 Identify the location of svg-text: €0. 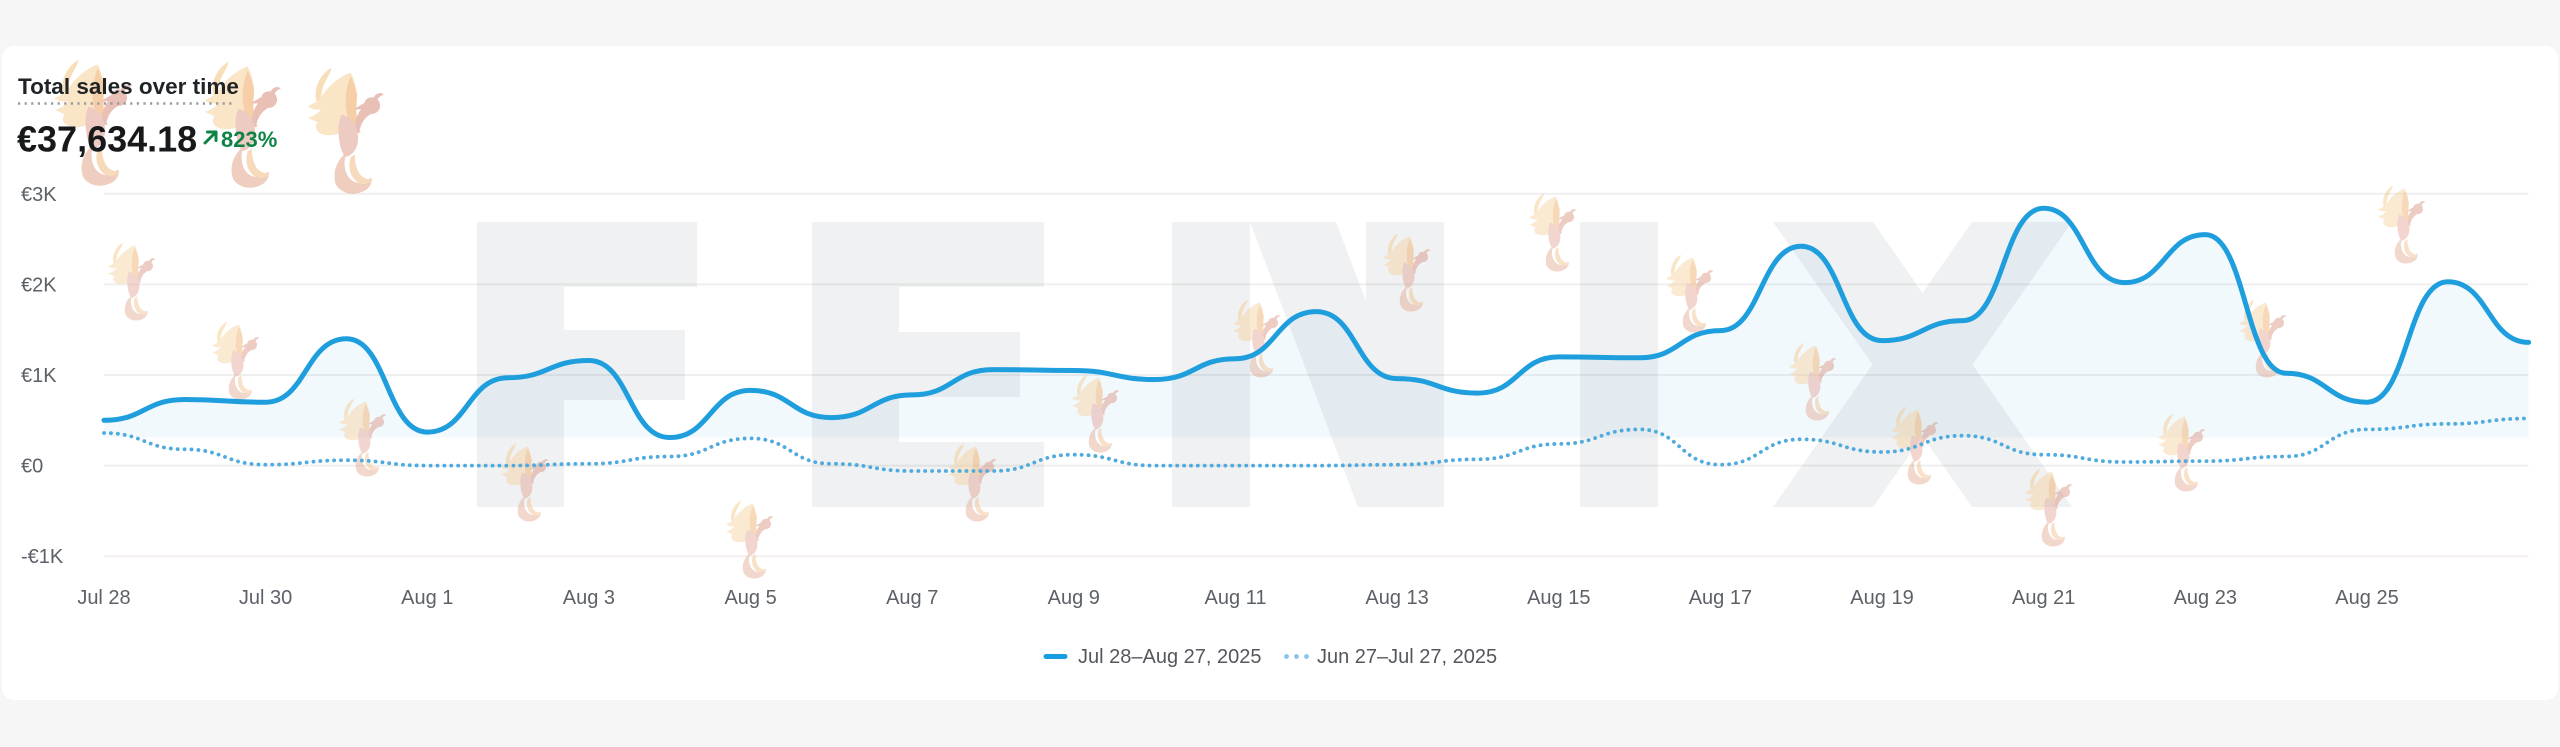
(32, 467).